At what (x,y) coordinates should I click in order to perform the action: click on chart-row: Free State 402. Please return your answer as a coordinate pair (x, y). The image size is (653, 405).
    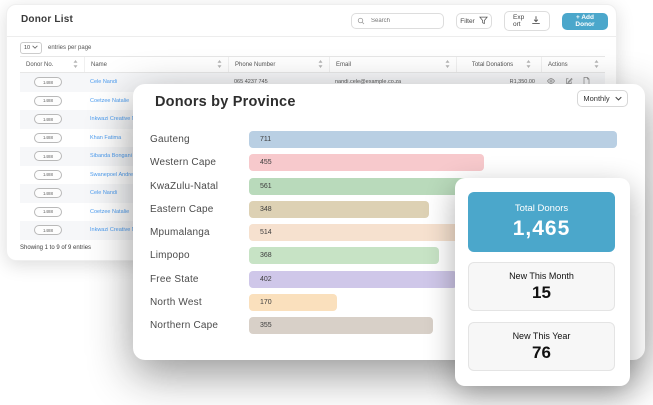
    Looking at the image, I should click on (392, 279).